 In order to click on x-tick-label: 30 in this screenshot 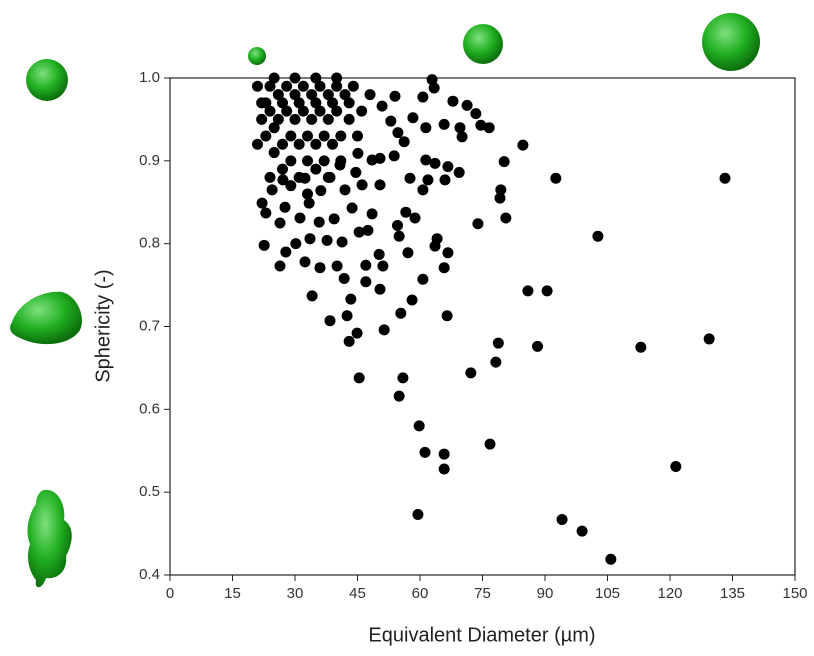, I will do `click(295, 593)`.